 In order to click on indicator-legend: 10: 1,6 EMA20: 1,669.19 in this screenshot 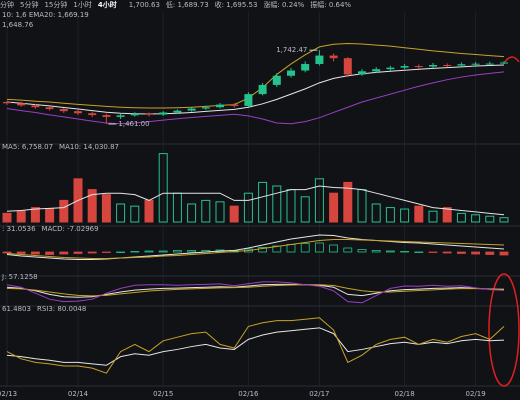, I will do `click(45, 15)`.